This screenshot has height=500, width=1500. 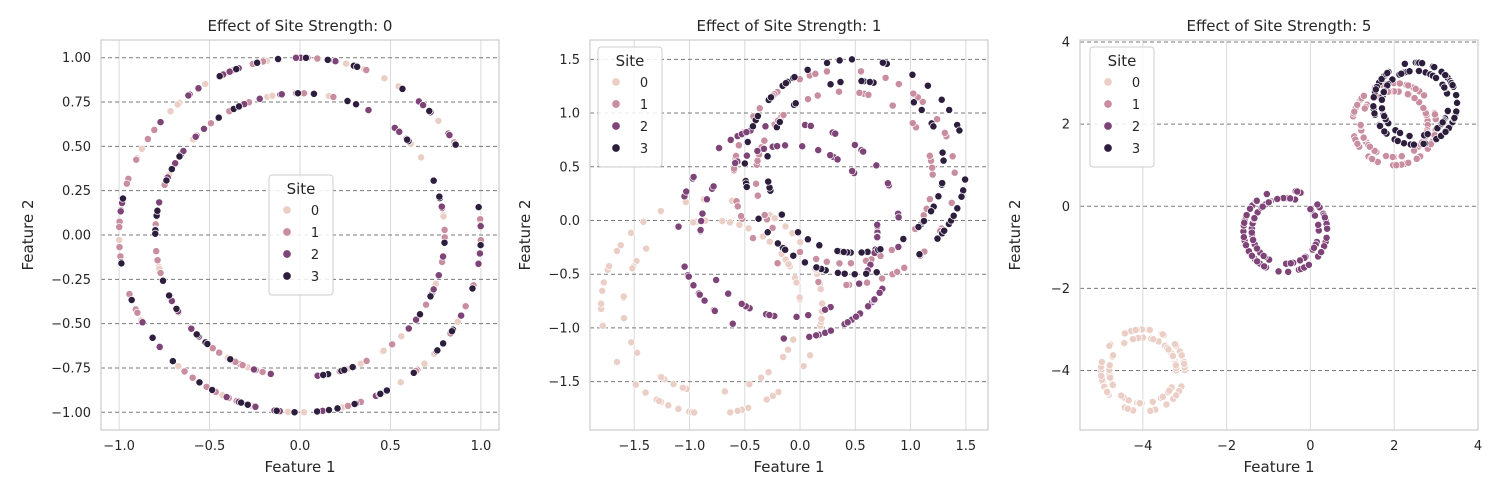 I want to click on y-tick-label: 1.00, so click(x=76, y=58).